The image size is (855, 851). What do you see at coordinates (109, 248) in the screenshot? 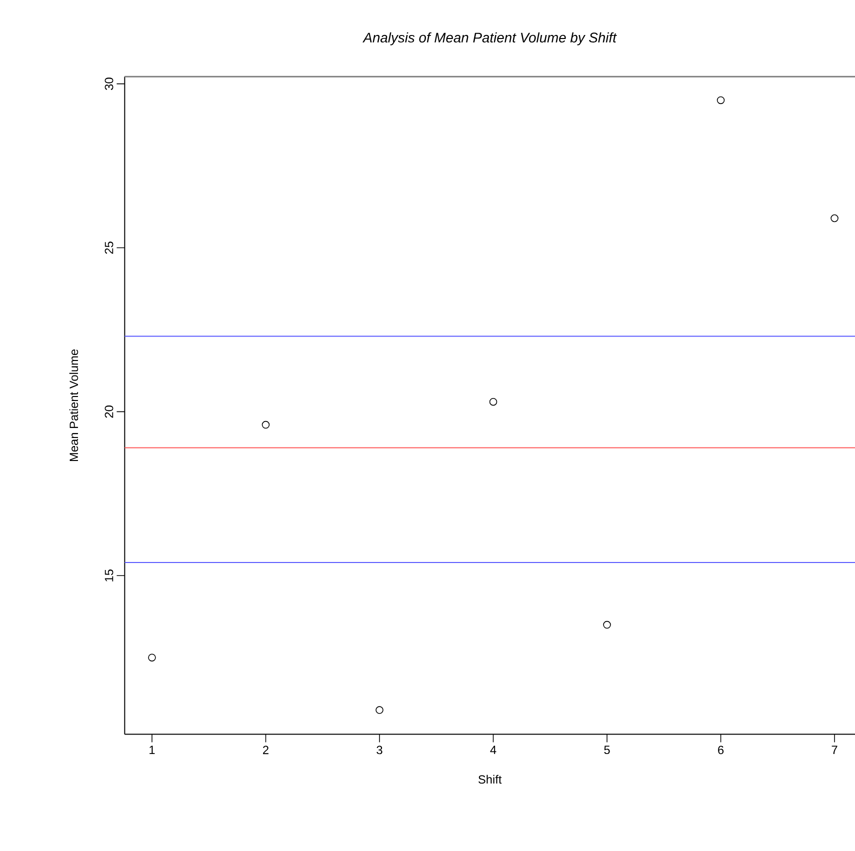
I see `y-tick-label: 25` at bounding box center [109, 248].